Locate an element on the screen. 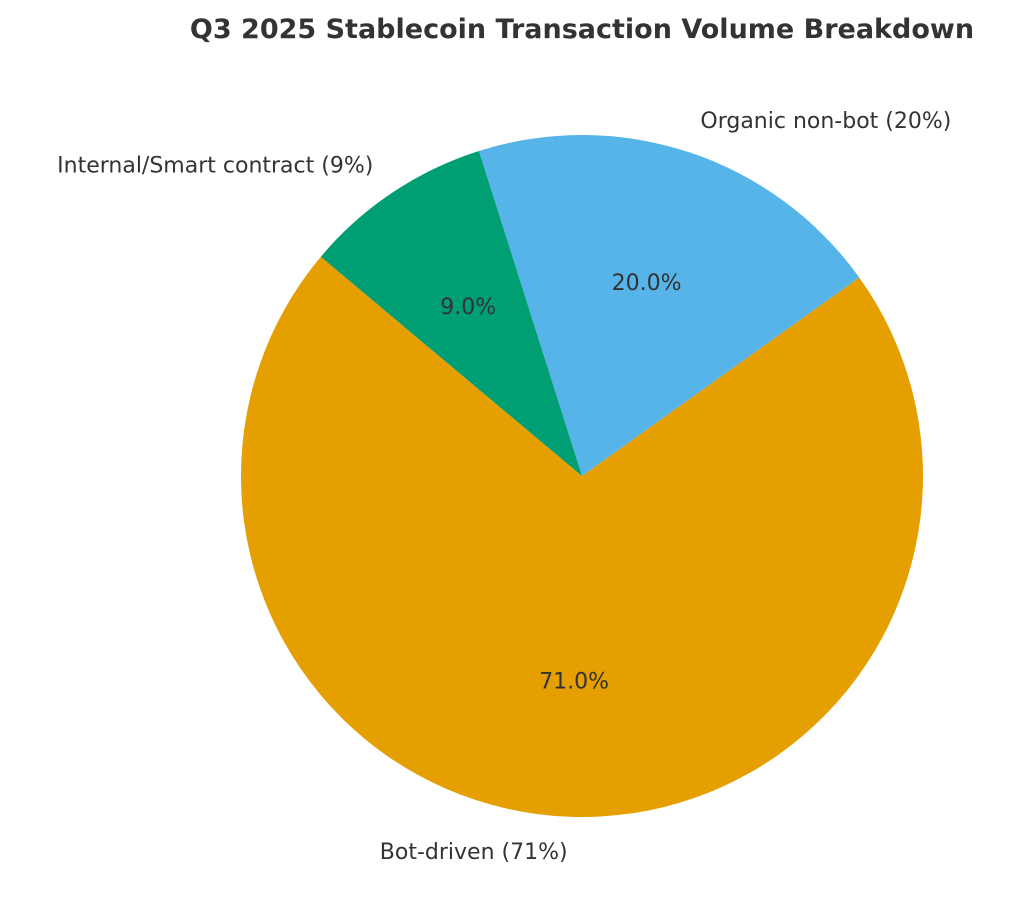 This screenshot has width=1024, height=918. slice-percent-label: 71.0% is located at coordinates (574, 681).